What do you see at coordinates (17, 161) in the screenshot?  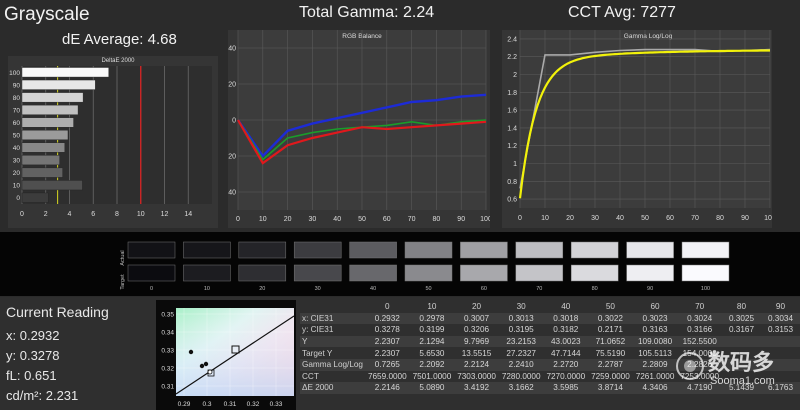 I see `deltae-y-tick: 30` at bounding box center [17, 161].